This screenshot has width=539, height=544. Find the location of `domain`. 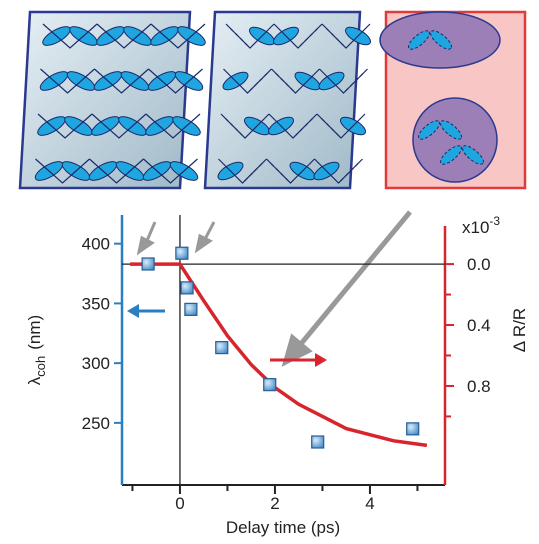

domain is located at coordinates (455, 140).